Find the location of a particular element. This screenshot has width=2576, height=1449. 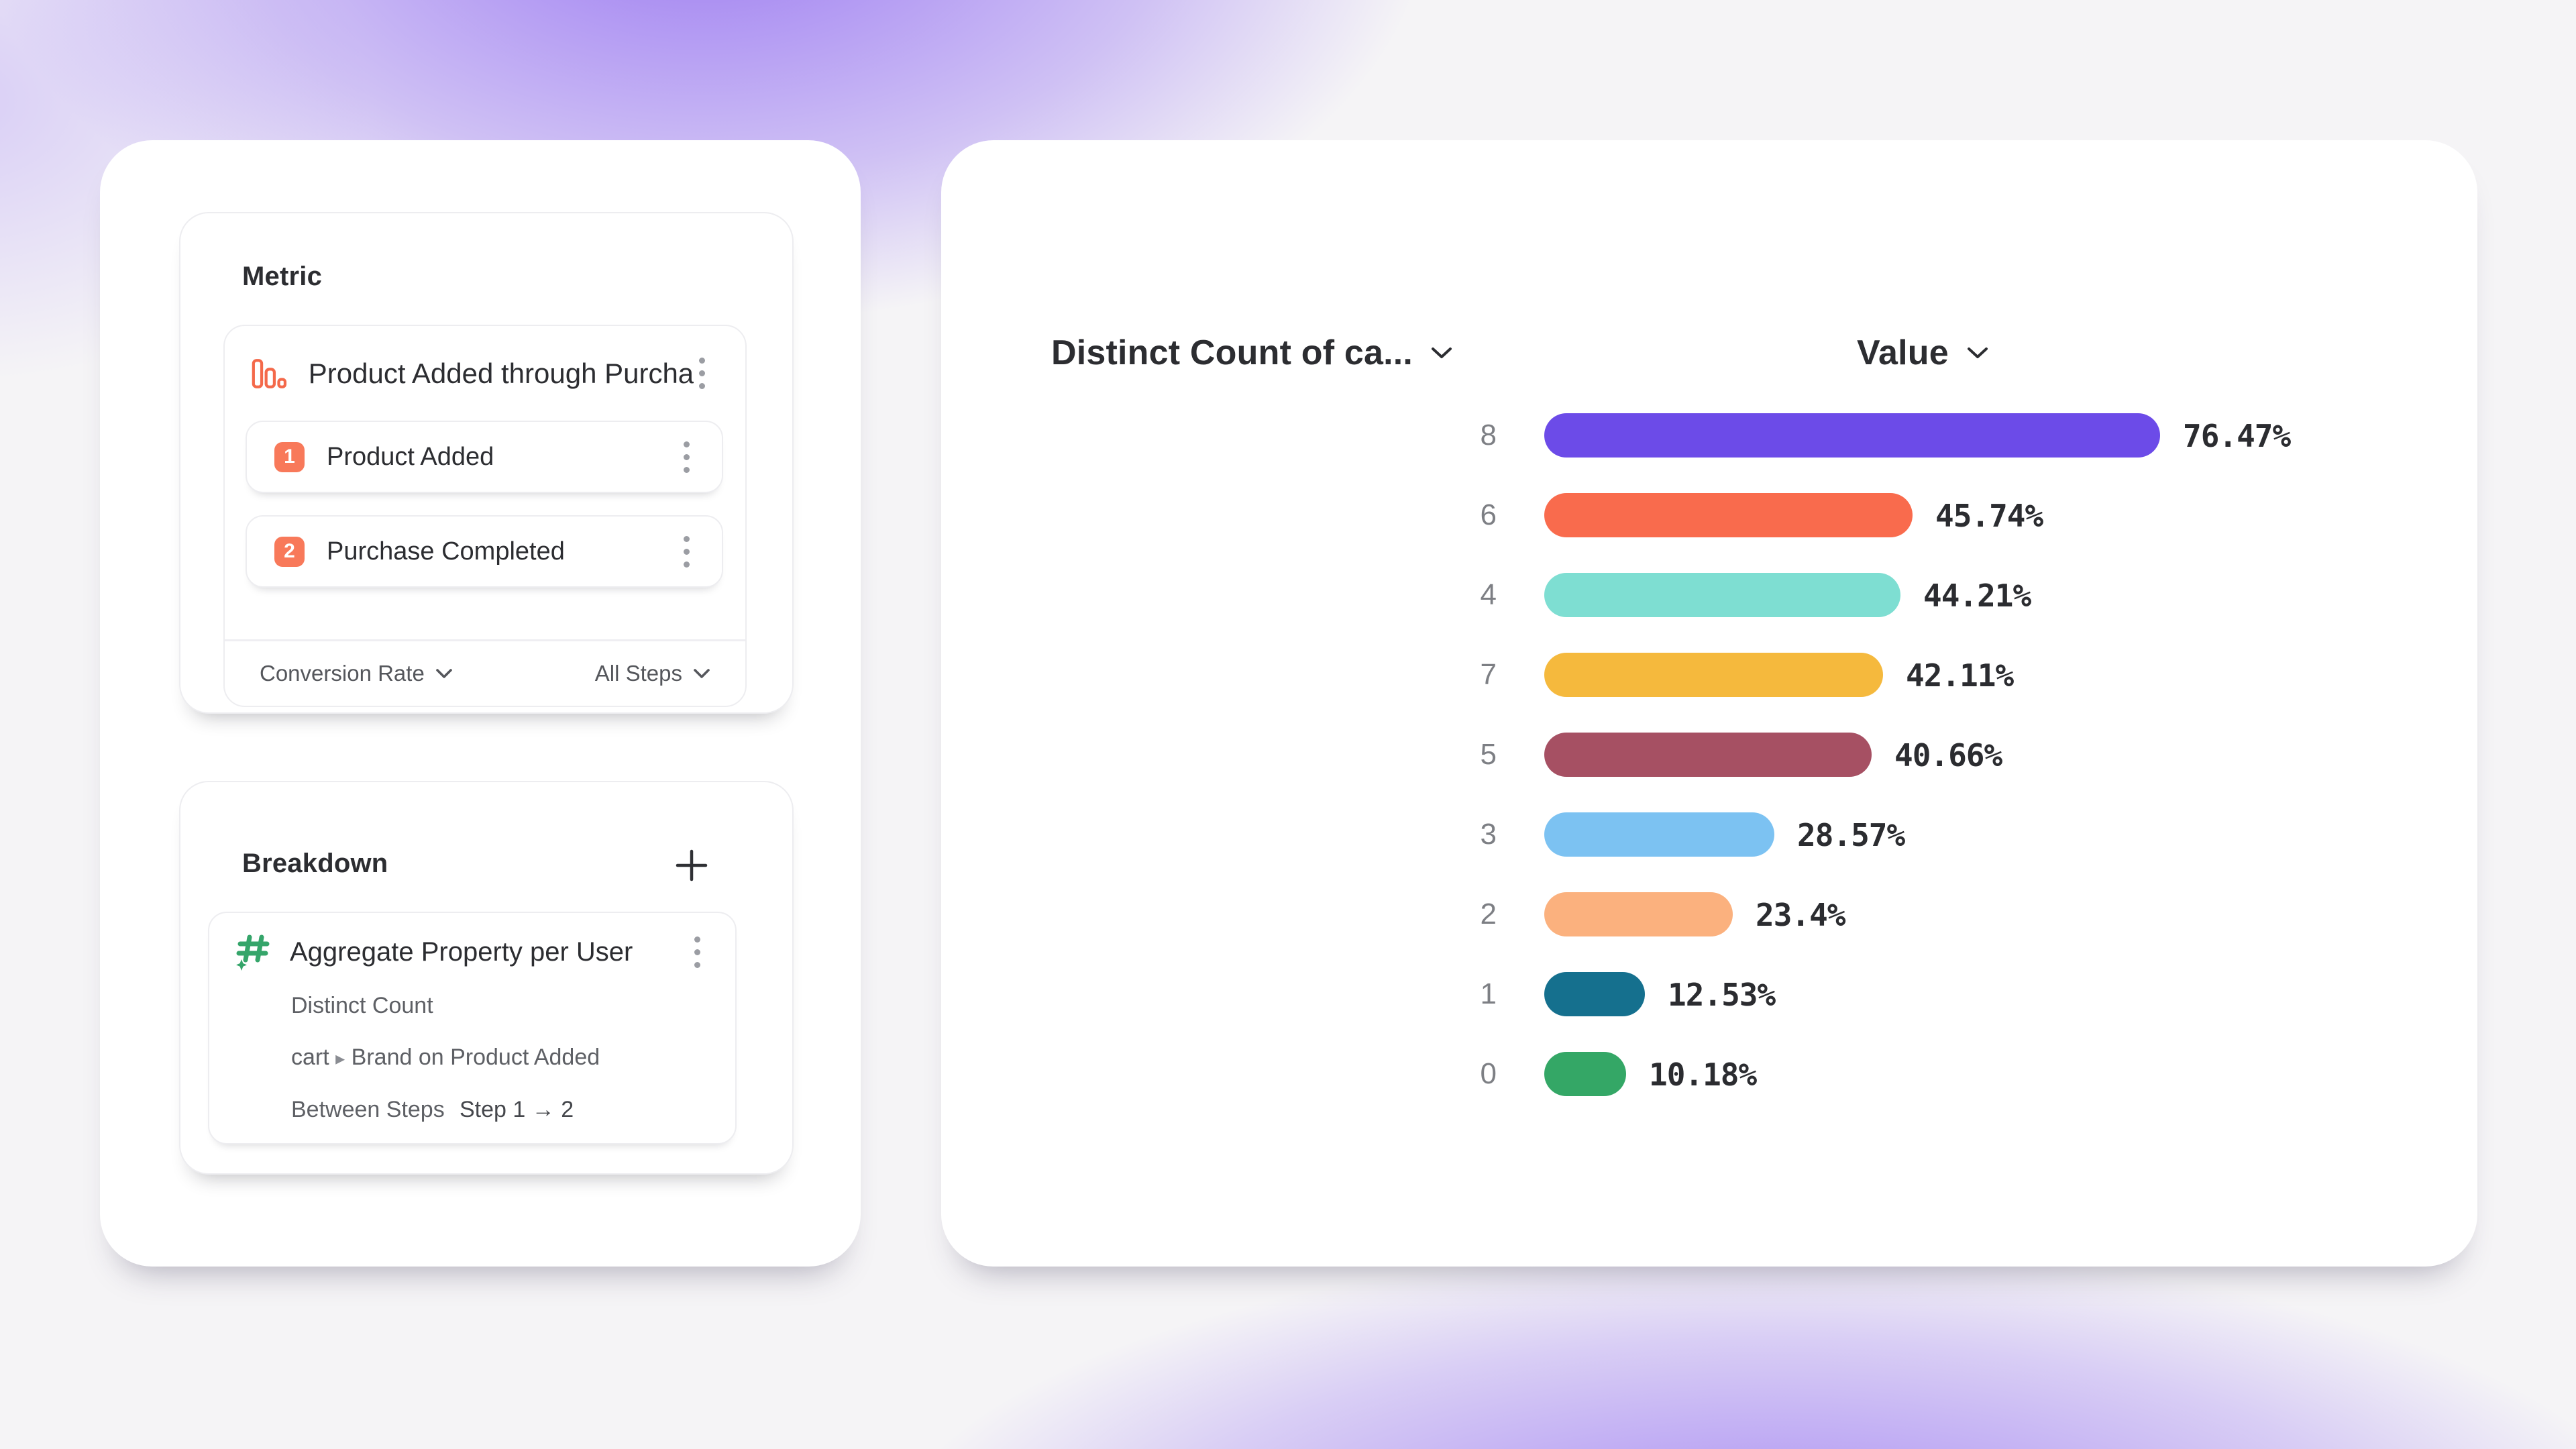

funnel-step-row: 2 Purchase Completed is located at coordinates (484, 551).